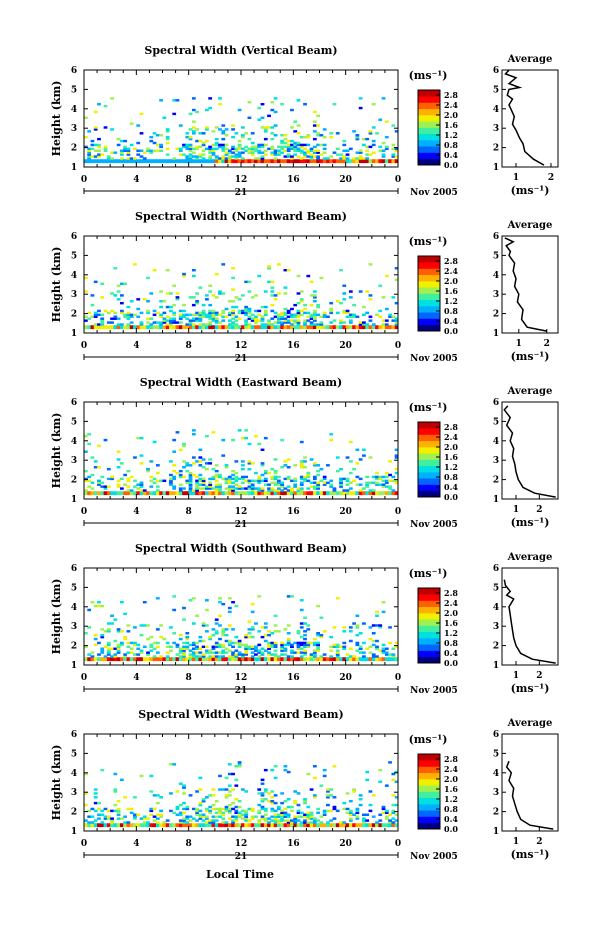 The image size is (610, 929). I want to click on y-tick-label: 3, so click(74, 793).